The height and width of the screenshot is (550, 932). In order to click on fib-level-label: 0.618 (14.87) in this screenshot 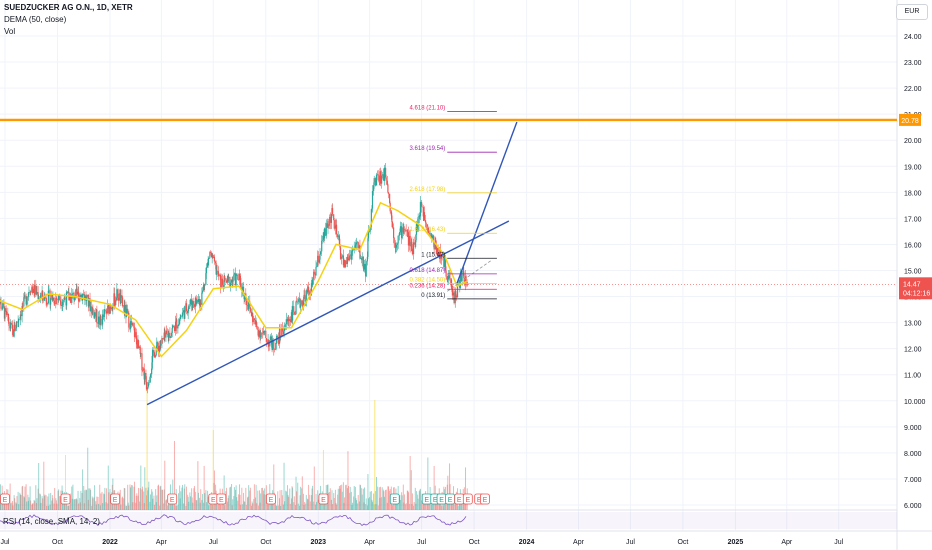, I will do `click(428, 271)`.